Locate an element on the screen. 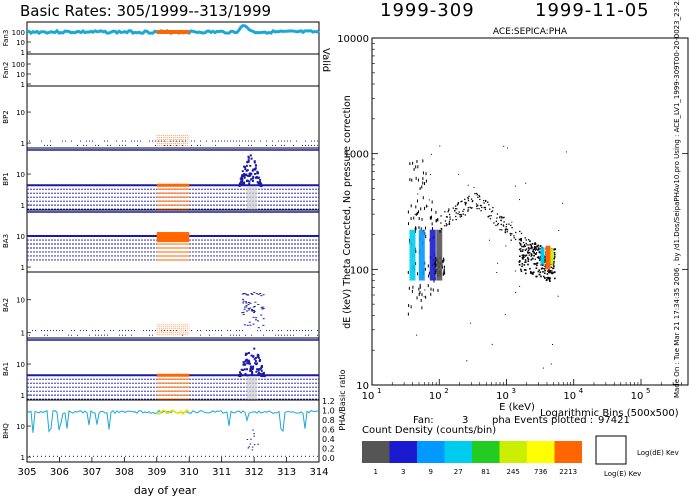 This screenshot has width=689, height=499. header-date: 1999-11-05 is located at coordinates (592, 10).